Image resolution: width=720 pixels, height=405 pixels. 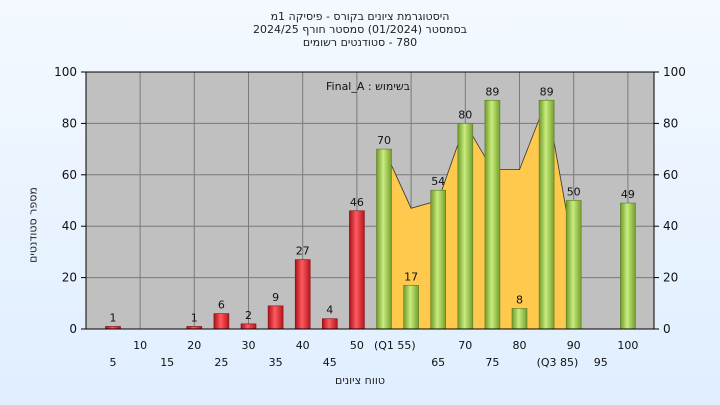 I want to click on x-tick-upper: 100, so click(x=627, y=345).